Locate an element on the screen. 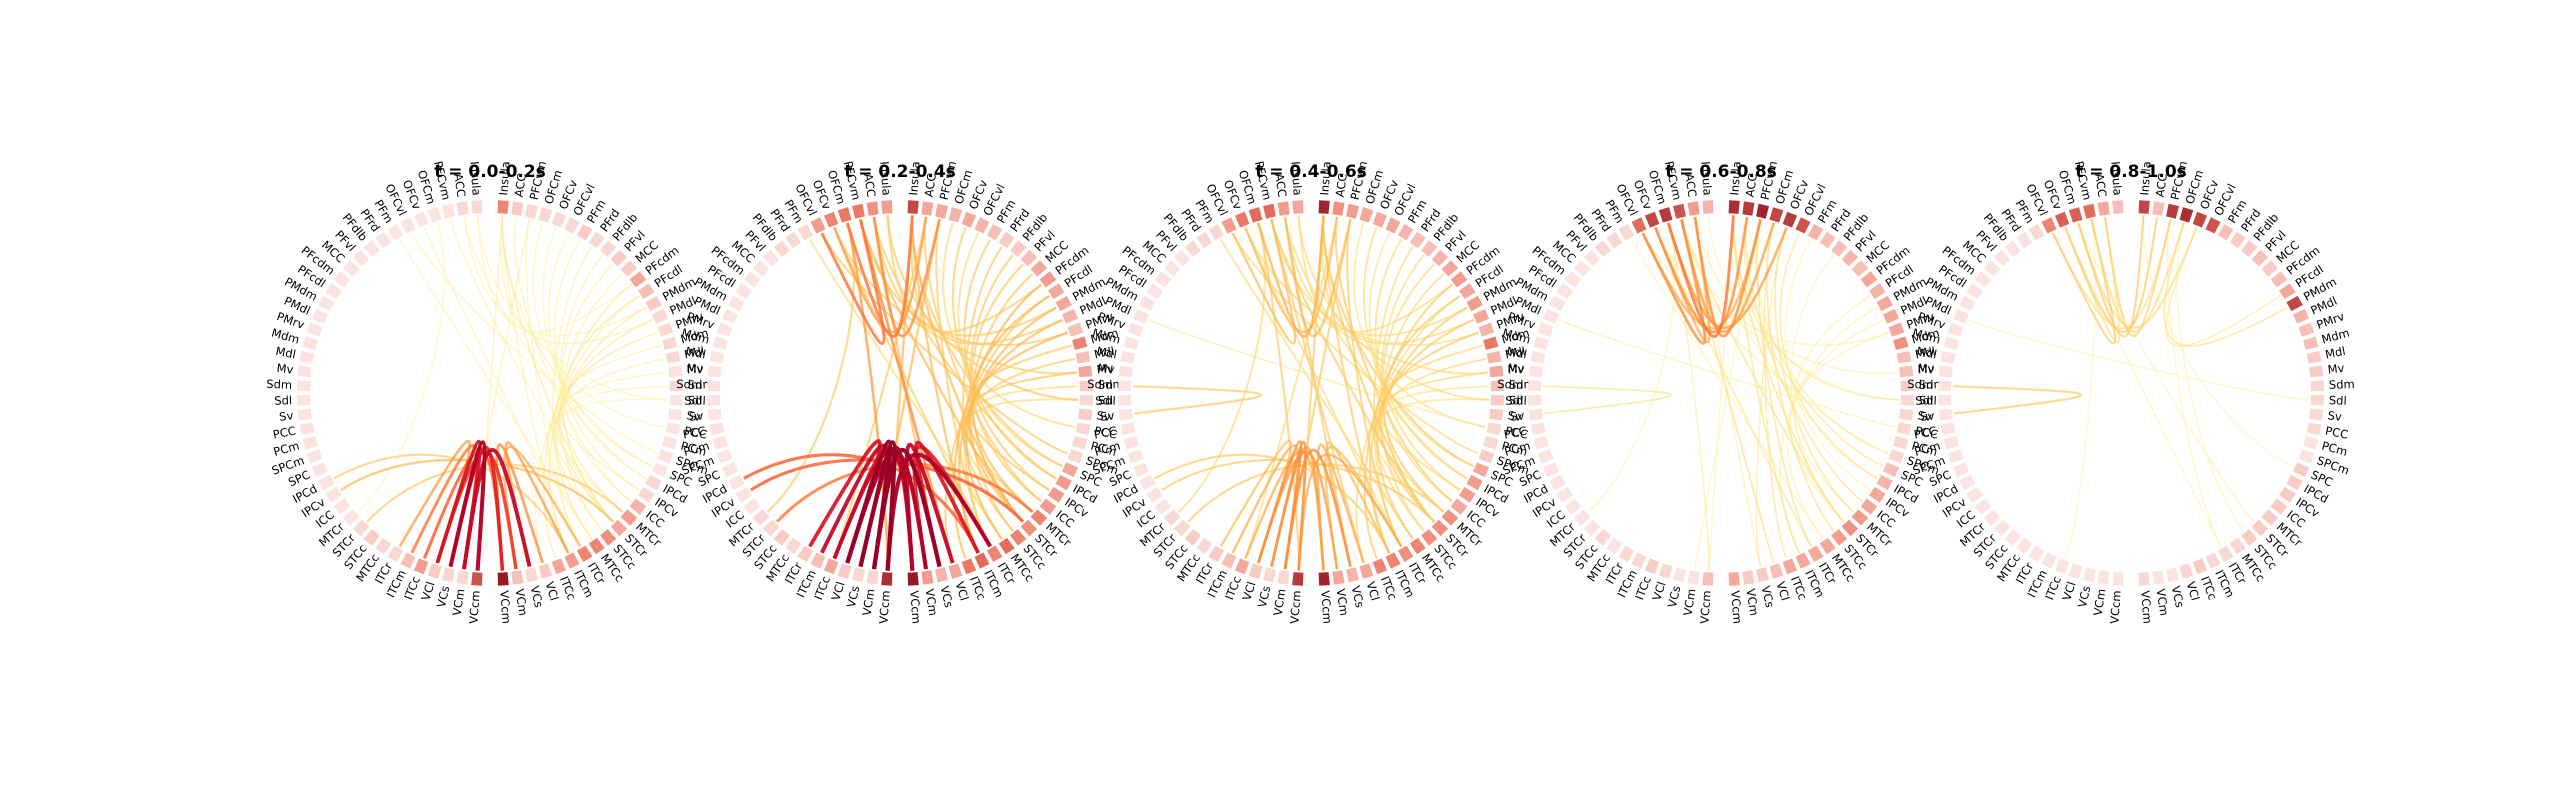  node-label: VCl is located at coordinates (1782, 591).